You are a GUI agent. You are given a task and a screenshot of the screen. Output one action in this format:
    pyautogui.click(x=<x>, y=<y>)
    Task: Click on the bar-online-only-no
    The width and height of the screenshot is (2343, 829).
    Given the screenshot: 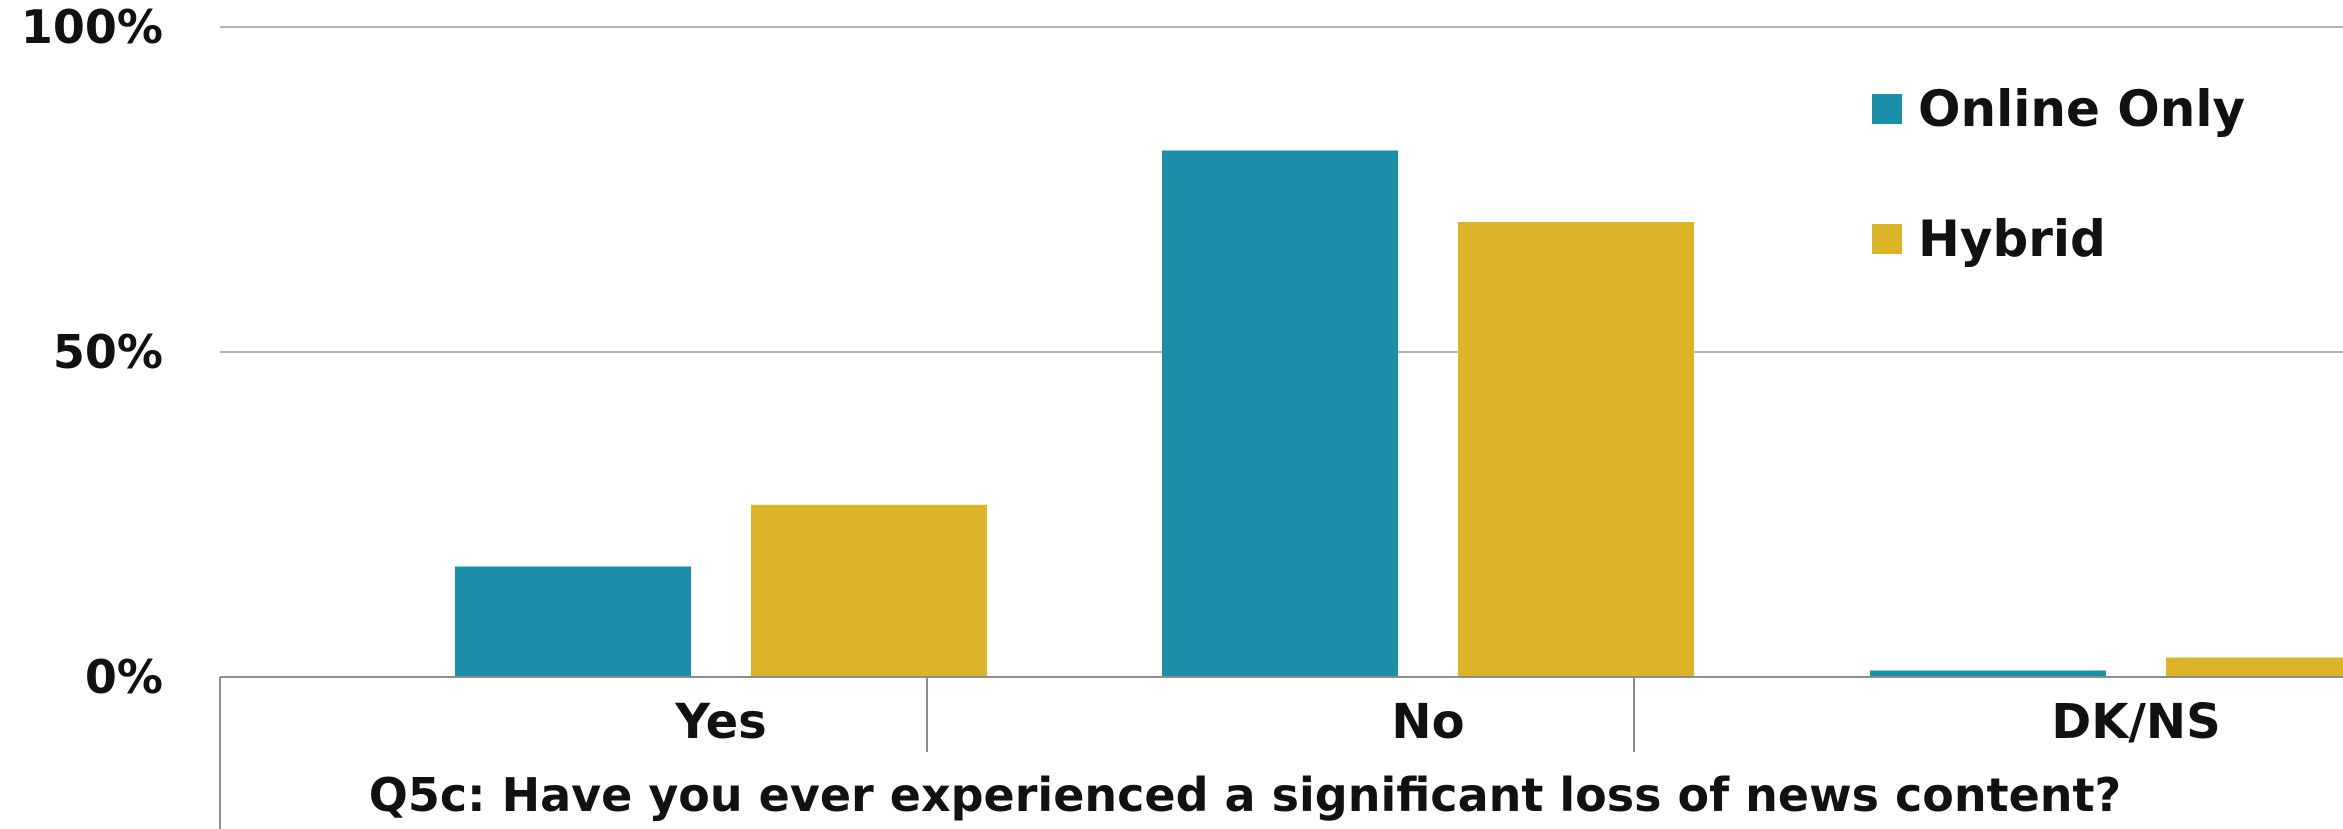 What is the action you would take?
    pyautogui.click(x=1280, y=413)
    